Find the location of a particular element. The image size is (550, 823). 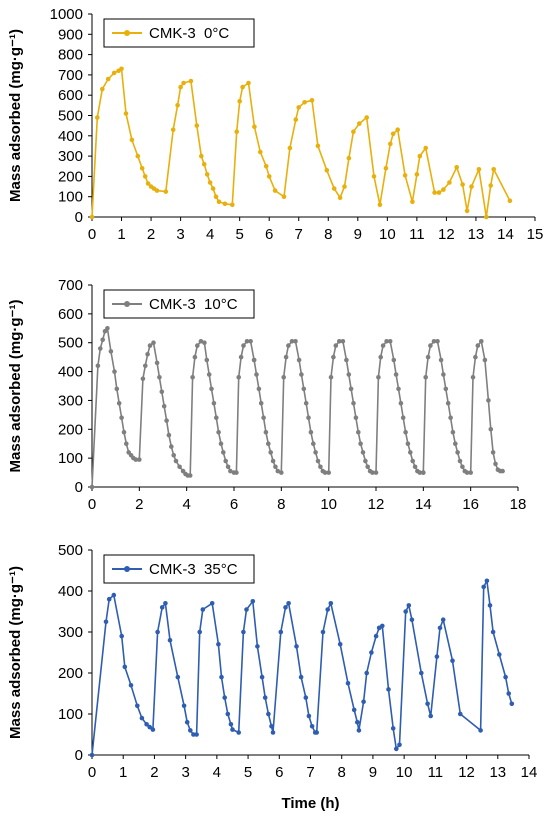

y-tick-label: 400 is located at coordinates (70, 591).